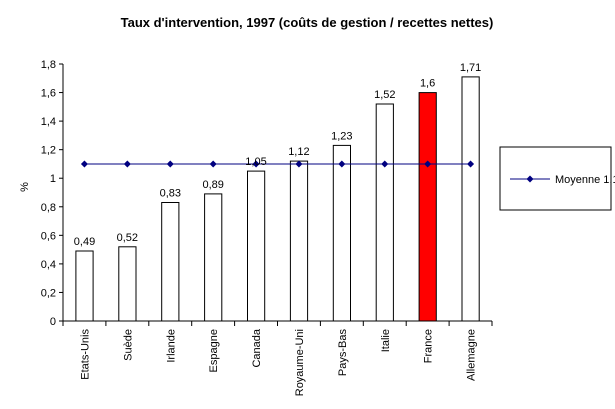  I want to click on data-label-8: 1,6, so click(427, 84).